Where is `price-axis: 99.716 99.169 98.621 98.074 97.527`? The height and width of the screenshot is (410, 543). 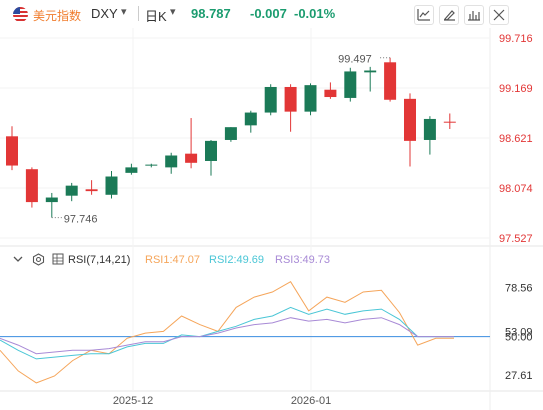 price-axis: 99.716 99.169 98.621 98.074 97.527 is located at coordinates (516, 139).